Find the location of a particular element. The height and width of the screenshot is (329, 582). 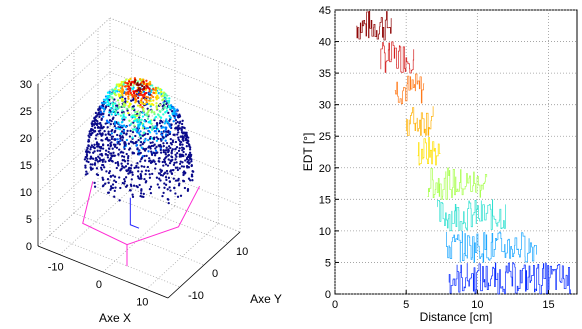

y-tick-label: 10 is located at coordinates (242, 252).